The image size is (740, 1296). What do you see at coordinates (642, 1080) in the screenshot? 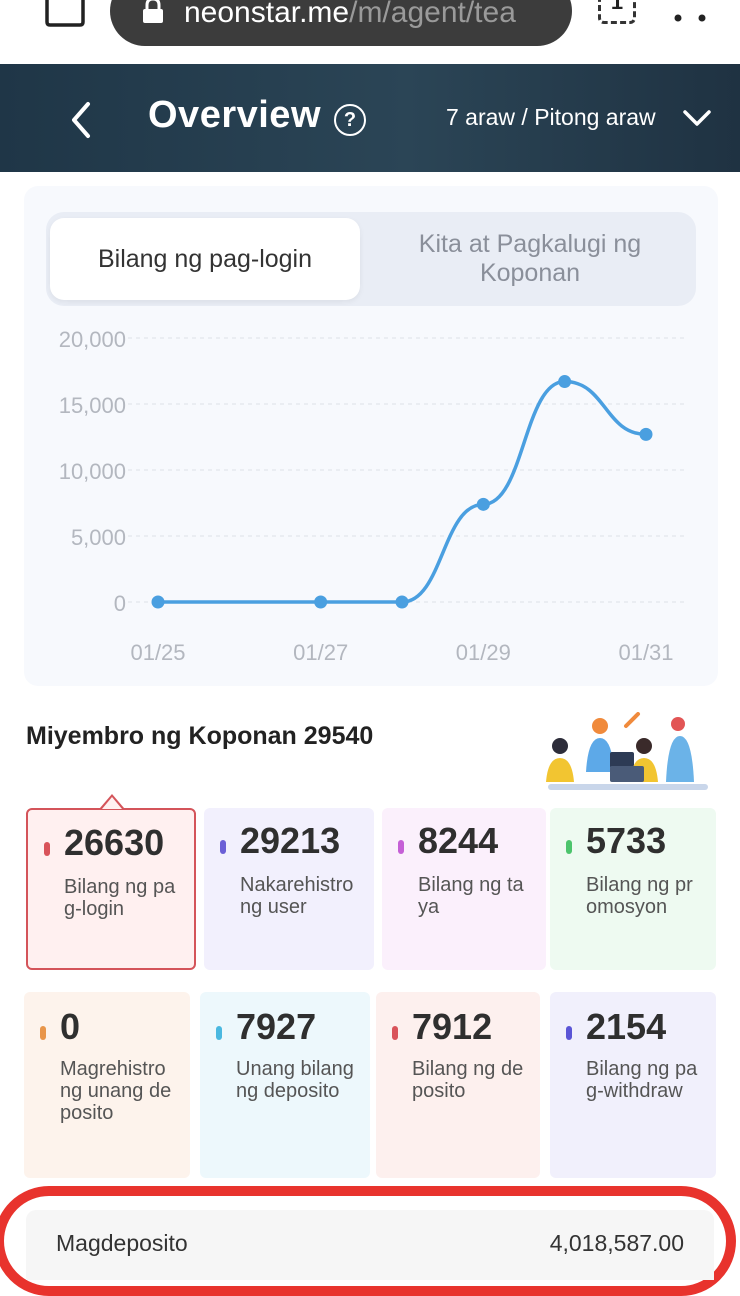
I see `stat-label: Bilang ng pag-withdraw` at bounding box center [642, 1080].